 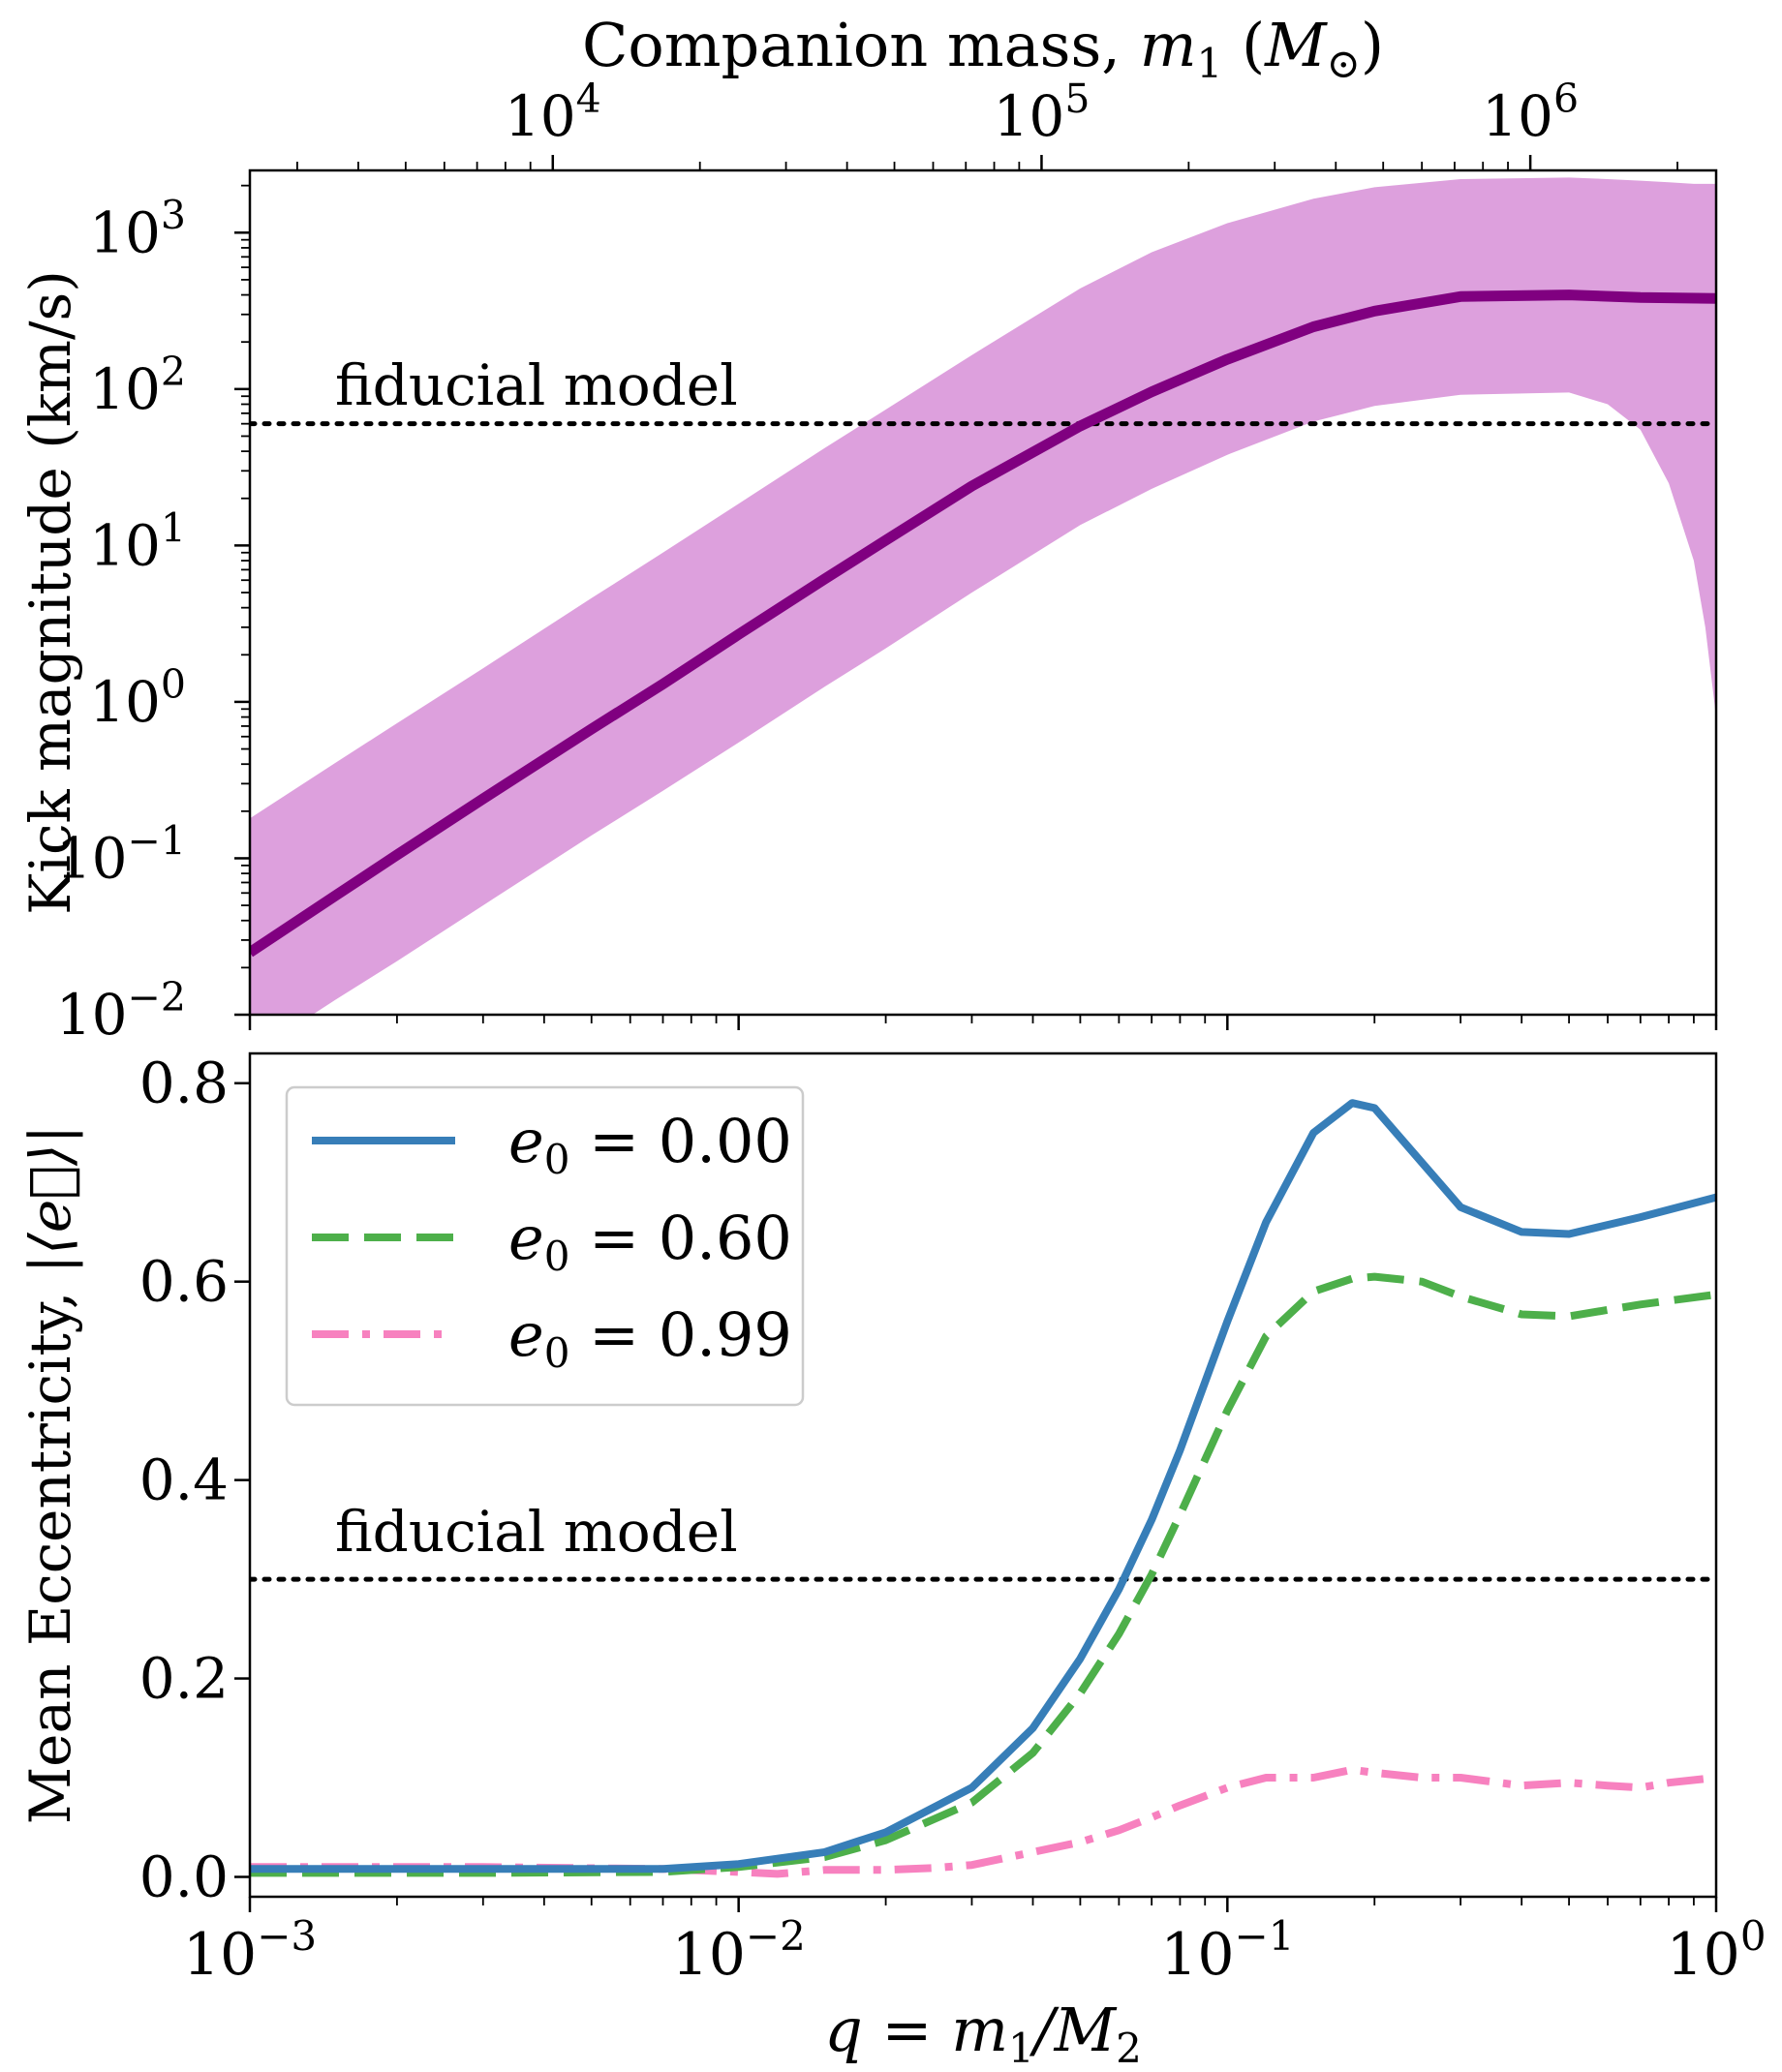 I want to click on bottom-y-tick-label-0: 0.0, so click(x=184, y=1877).